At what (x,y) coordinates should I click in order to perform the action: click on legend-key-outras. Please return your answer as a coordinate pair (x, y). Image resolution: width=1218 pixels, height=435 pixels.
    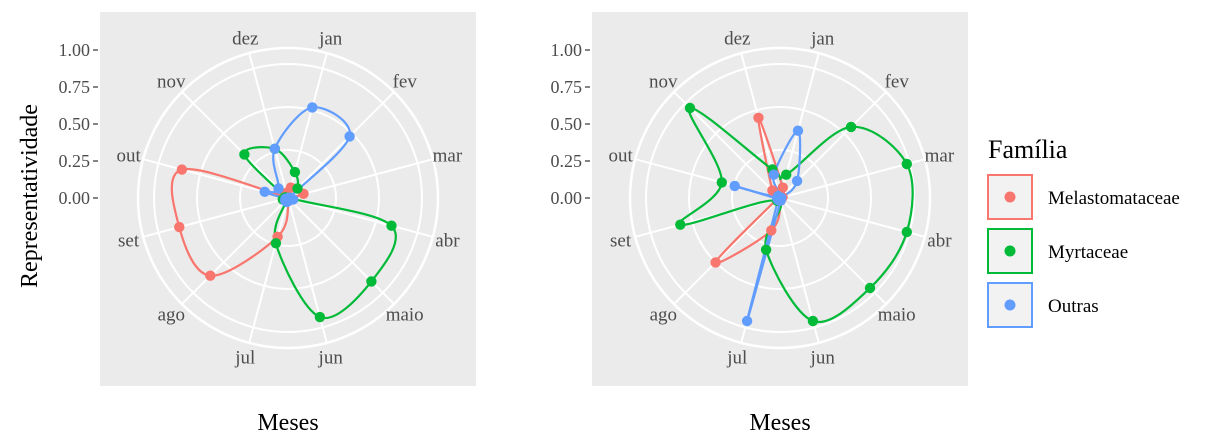
    Looking at the image, I should click on (1010, 305).